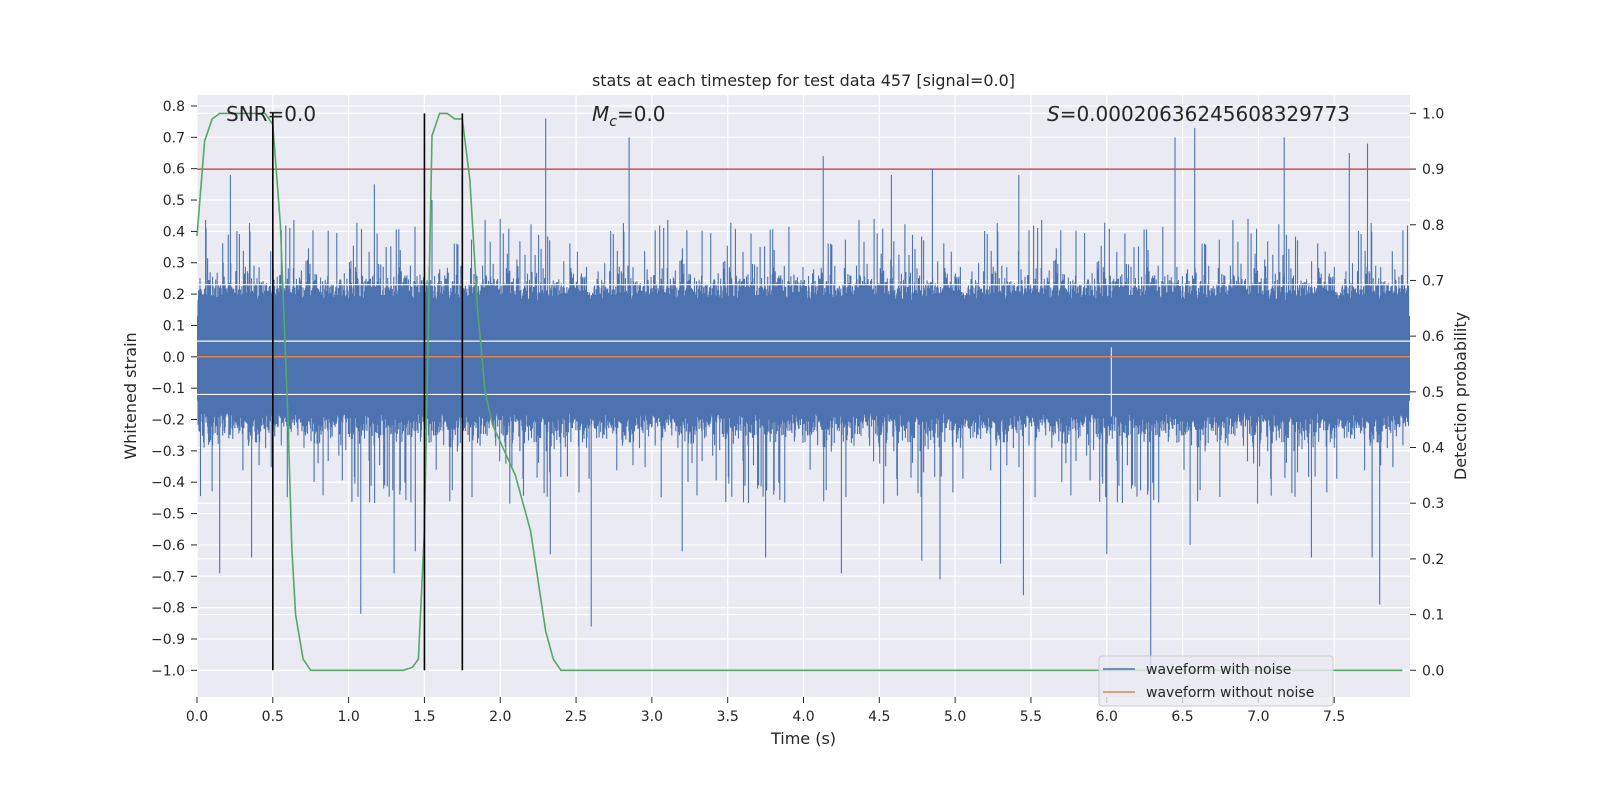 The image size is (1600, 800). Describe the element at coordinates (641, 114) in the screenshot. I see `mc-value: =0.0` at that location.